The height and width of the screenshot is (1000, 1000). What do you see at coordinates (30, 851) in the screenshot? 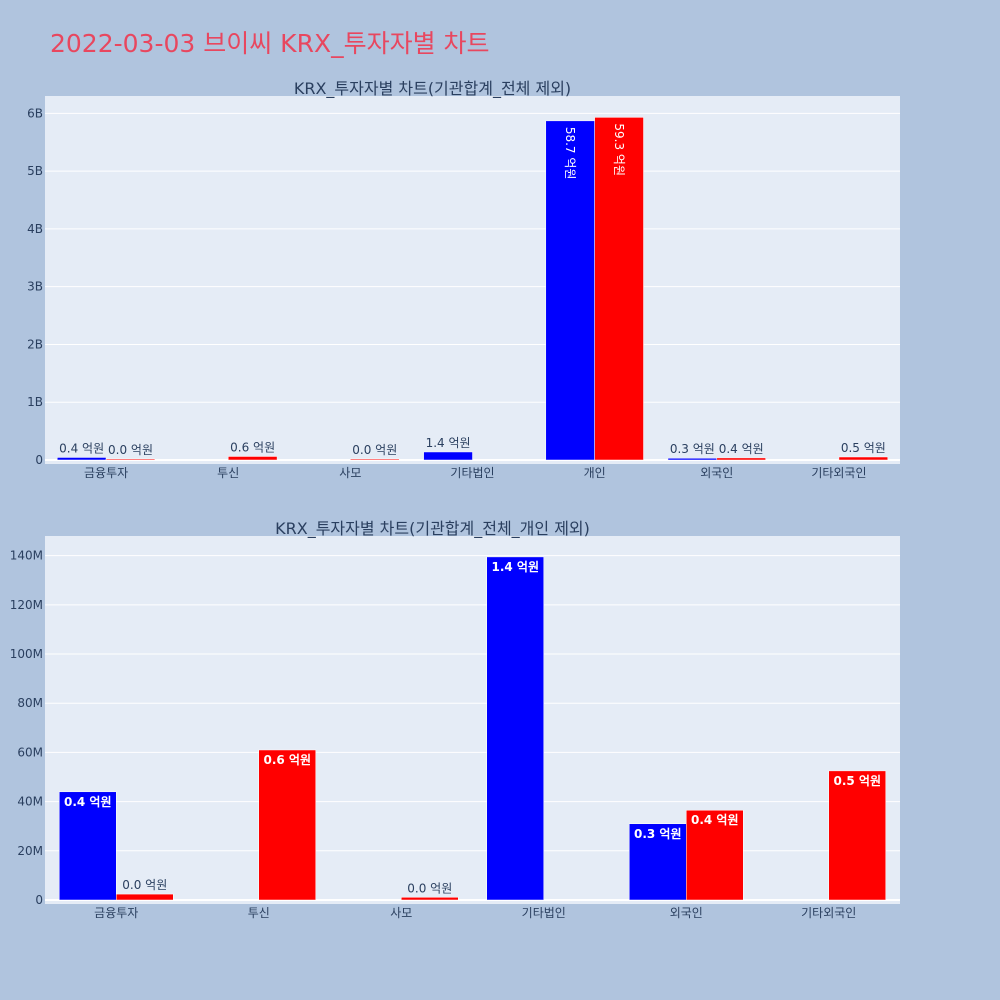
I see `y-tick-label: 20M` at bounding box center [30, 851].